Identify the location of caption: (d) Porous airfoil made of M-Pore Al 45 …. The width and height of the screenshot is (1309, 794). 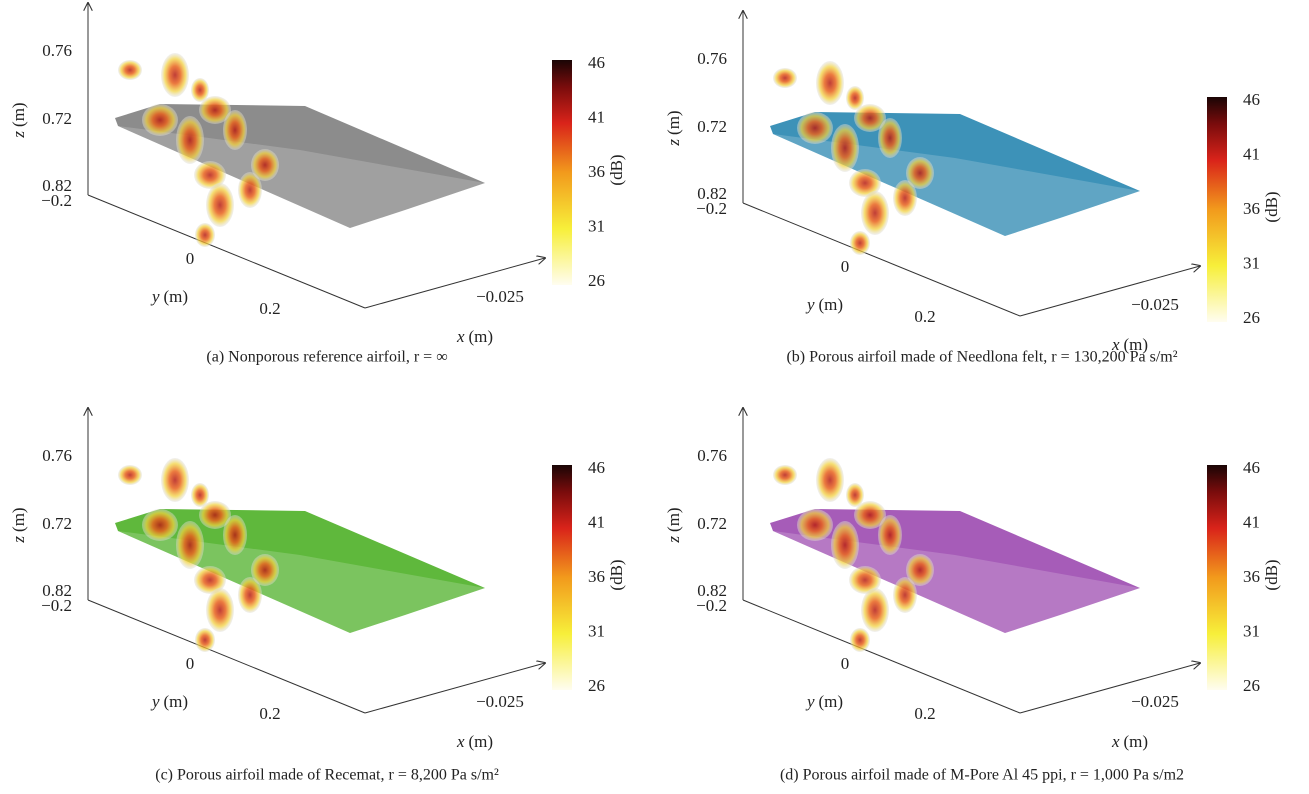
(982, 775).